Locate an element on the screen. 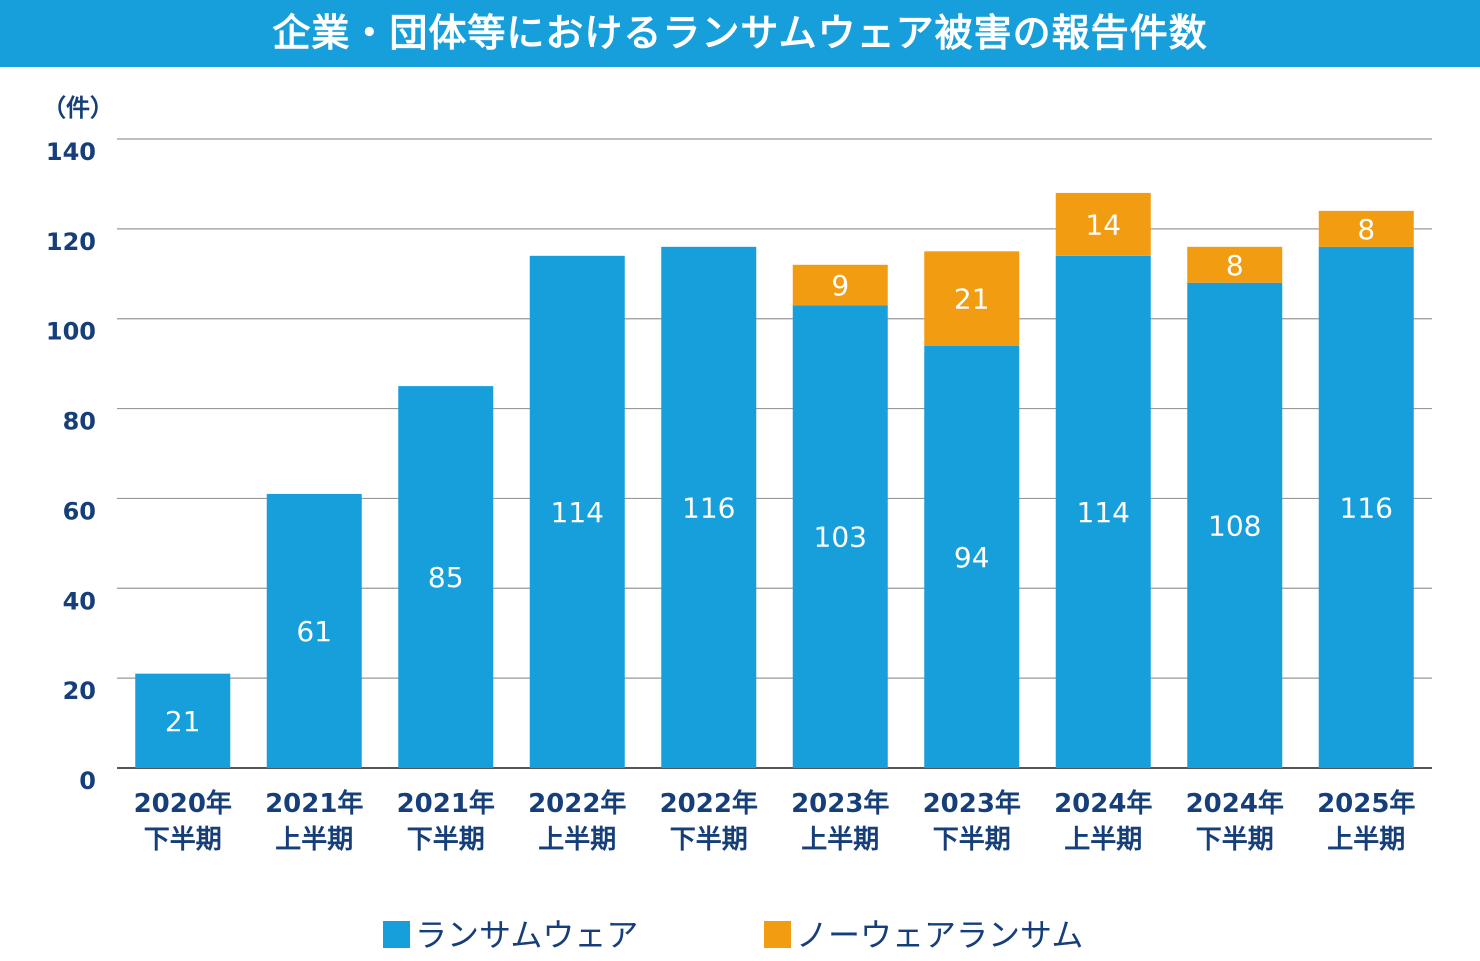 This screenshot has height=961, width=1480. data-label: 9 is located at coordinates (840, 285).